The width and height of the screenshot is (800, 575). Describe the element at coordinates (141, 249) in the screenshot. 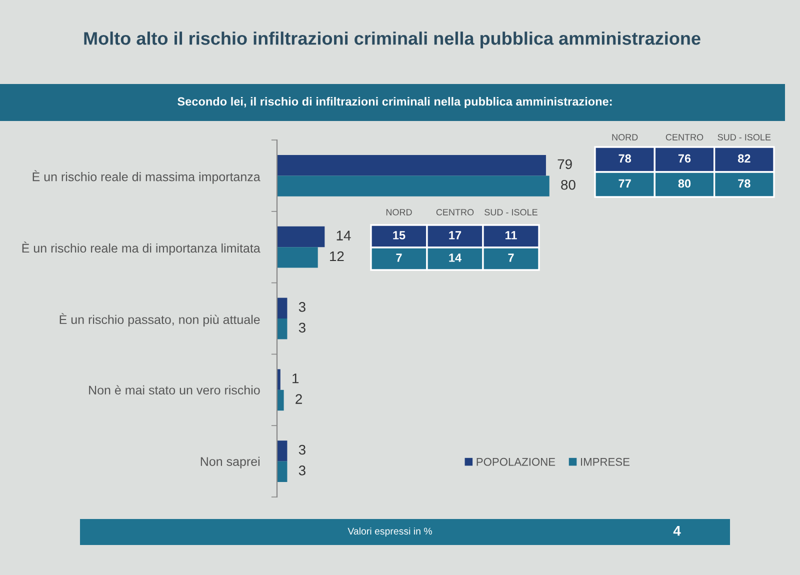

I see `y-tick-label: È un rischio reale ma di importanza limitata` at that location.